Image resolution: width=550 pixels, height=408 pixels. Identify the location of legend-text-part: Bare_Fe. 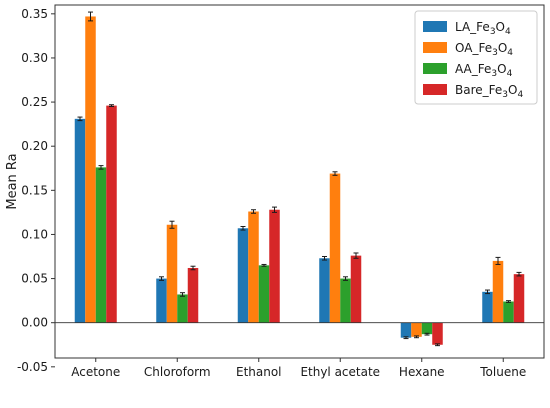
(478, 90).